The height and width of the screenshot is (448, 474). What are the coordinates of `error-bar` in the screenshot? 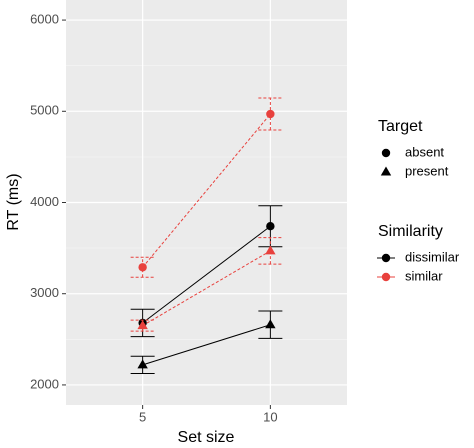 It's located at (270, 251).